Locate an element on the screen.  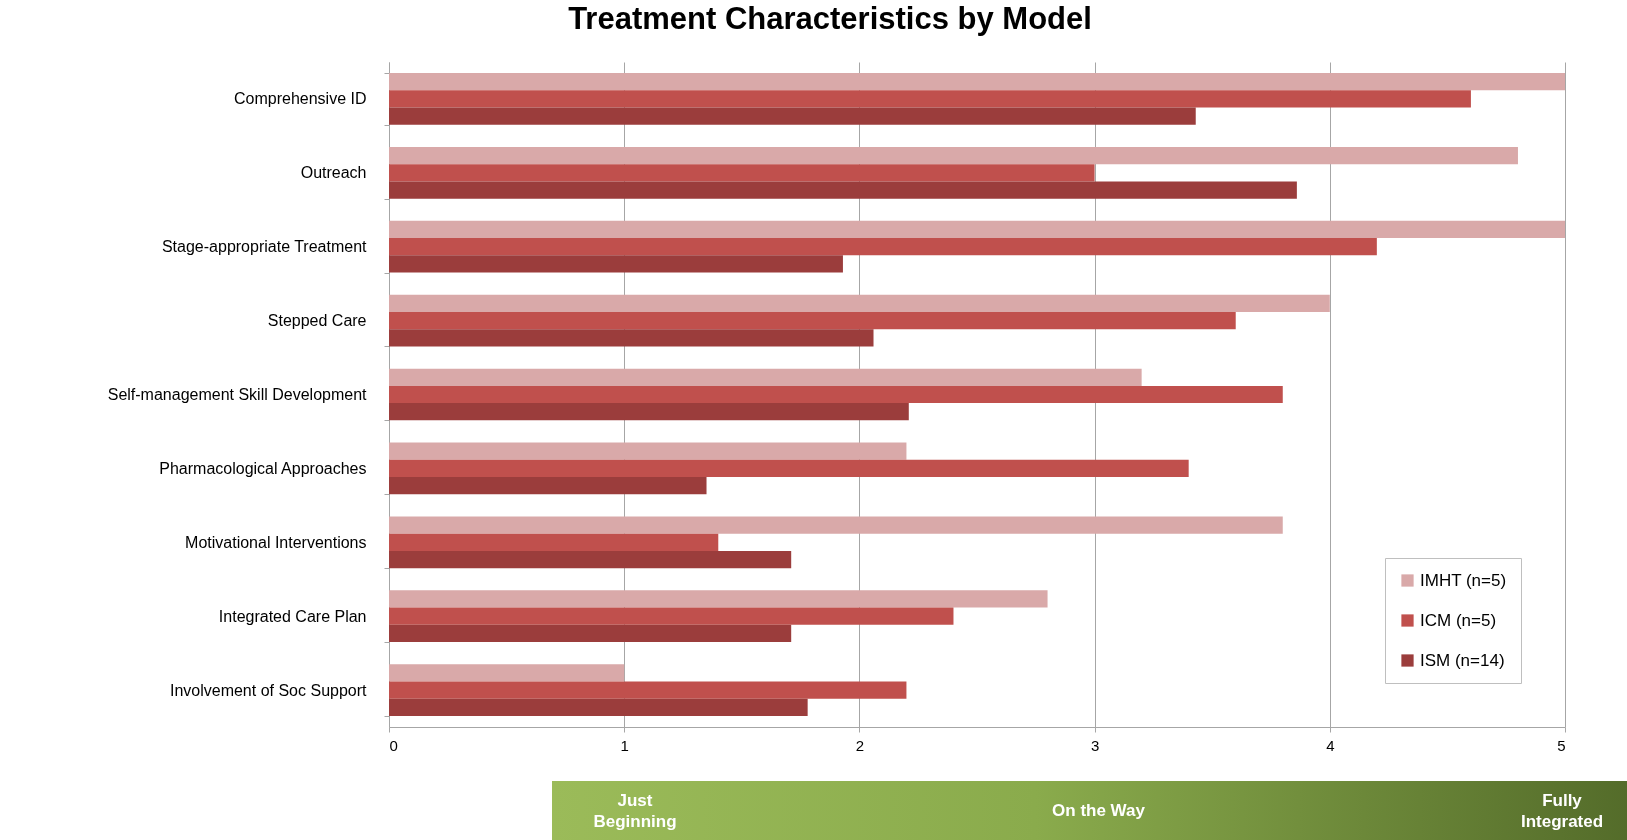
x-tick-label: 3 is located at coordinates (1095, 745).